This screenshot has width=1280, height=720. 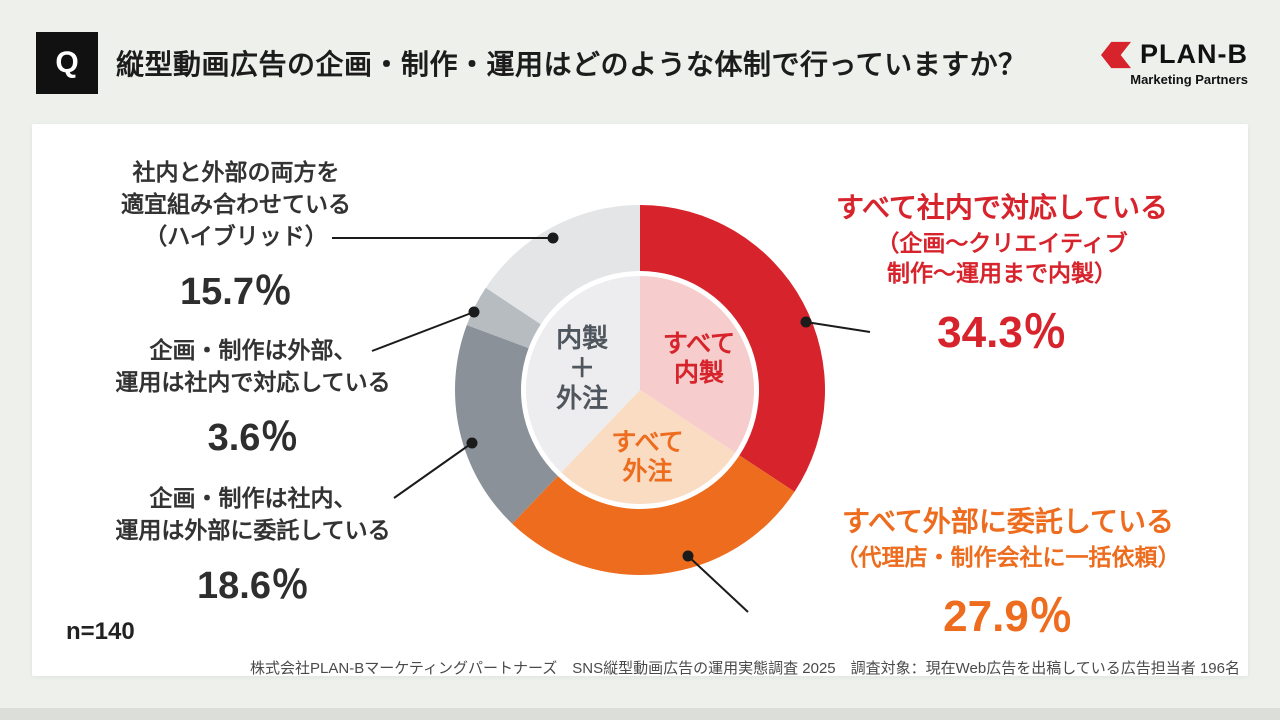 I want to click on brand-subtitle: Marketing Partners, so click(x=1189, y=79).